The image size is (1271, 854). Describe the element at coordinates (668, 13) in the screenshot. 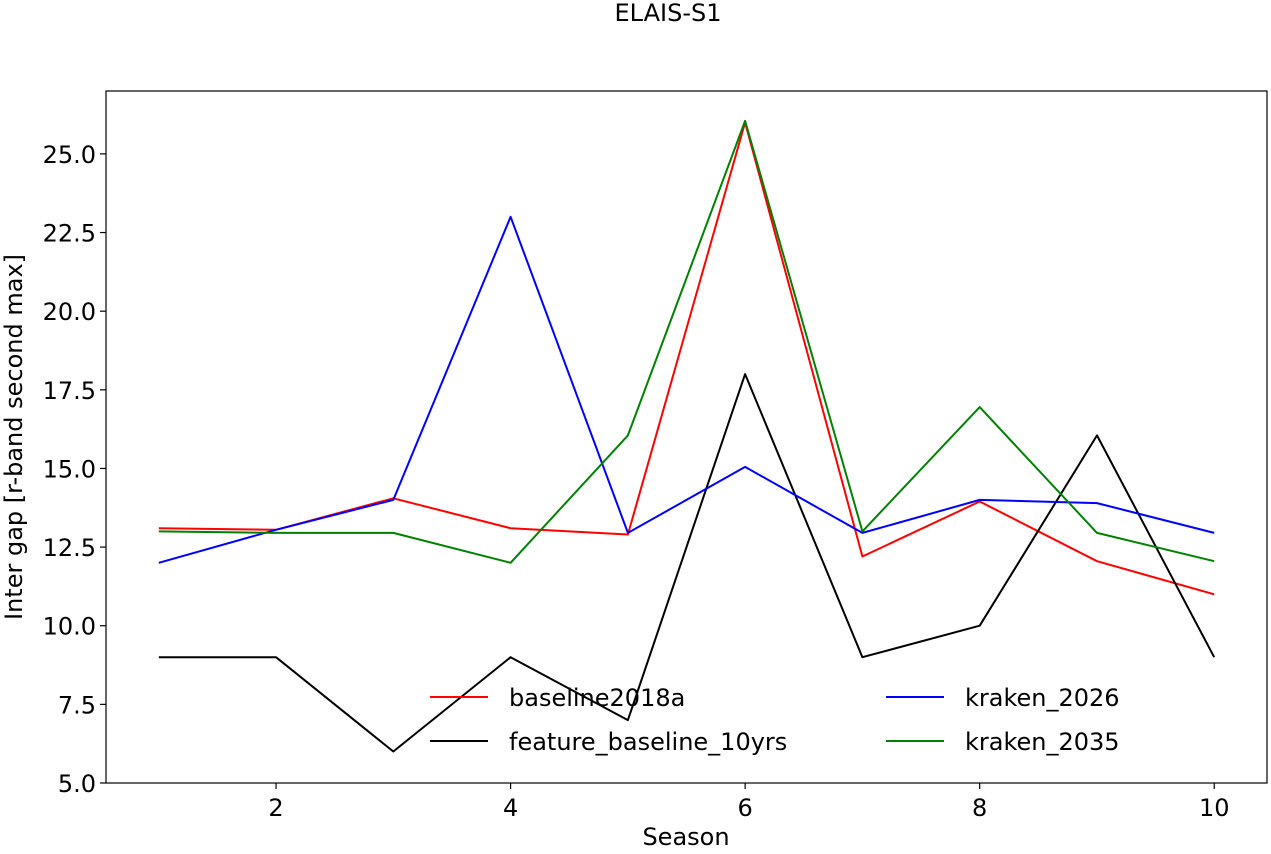

I see `chart-title: ELAIS-S1` at that location.